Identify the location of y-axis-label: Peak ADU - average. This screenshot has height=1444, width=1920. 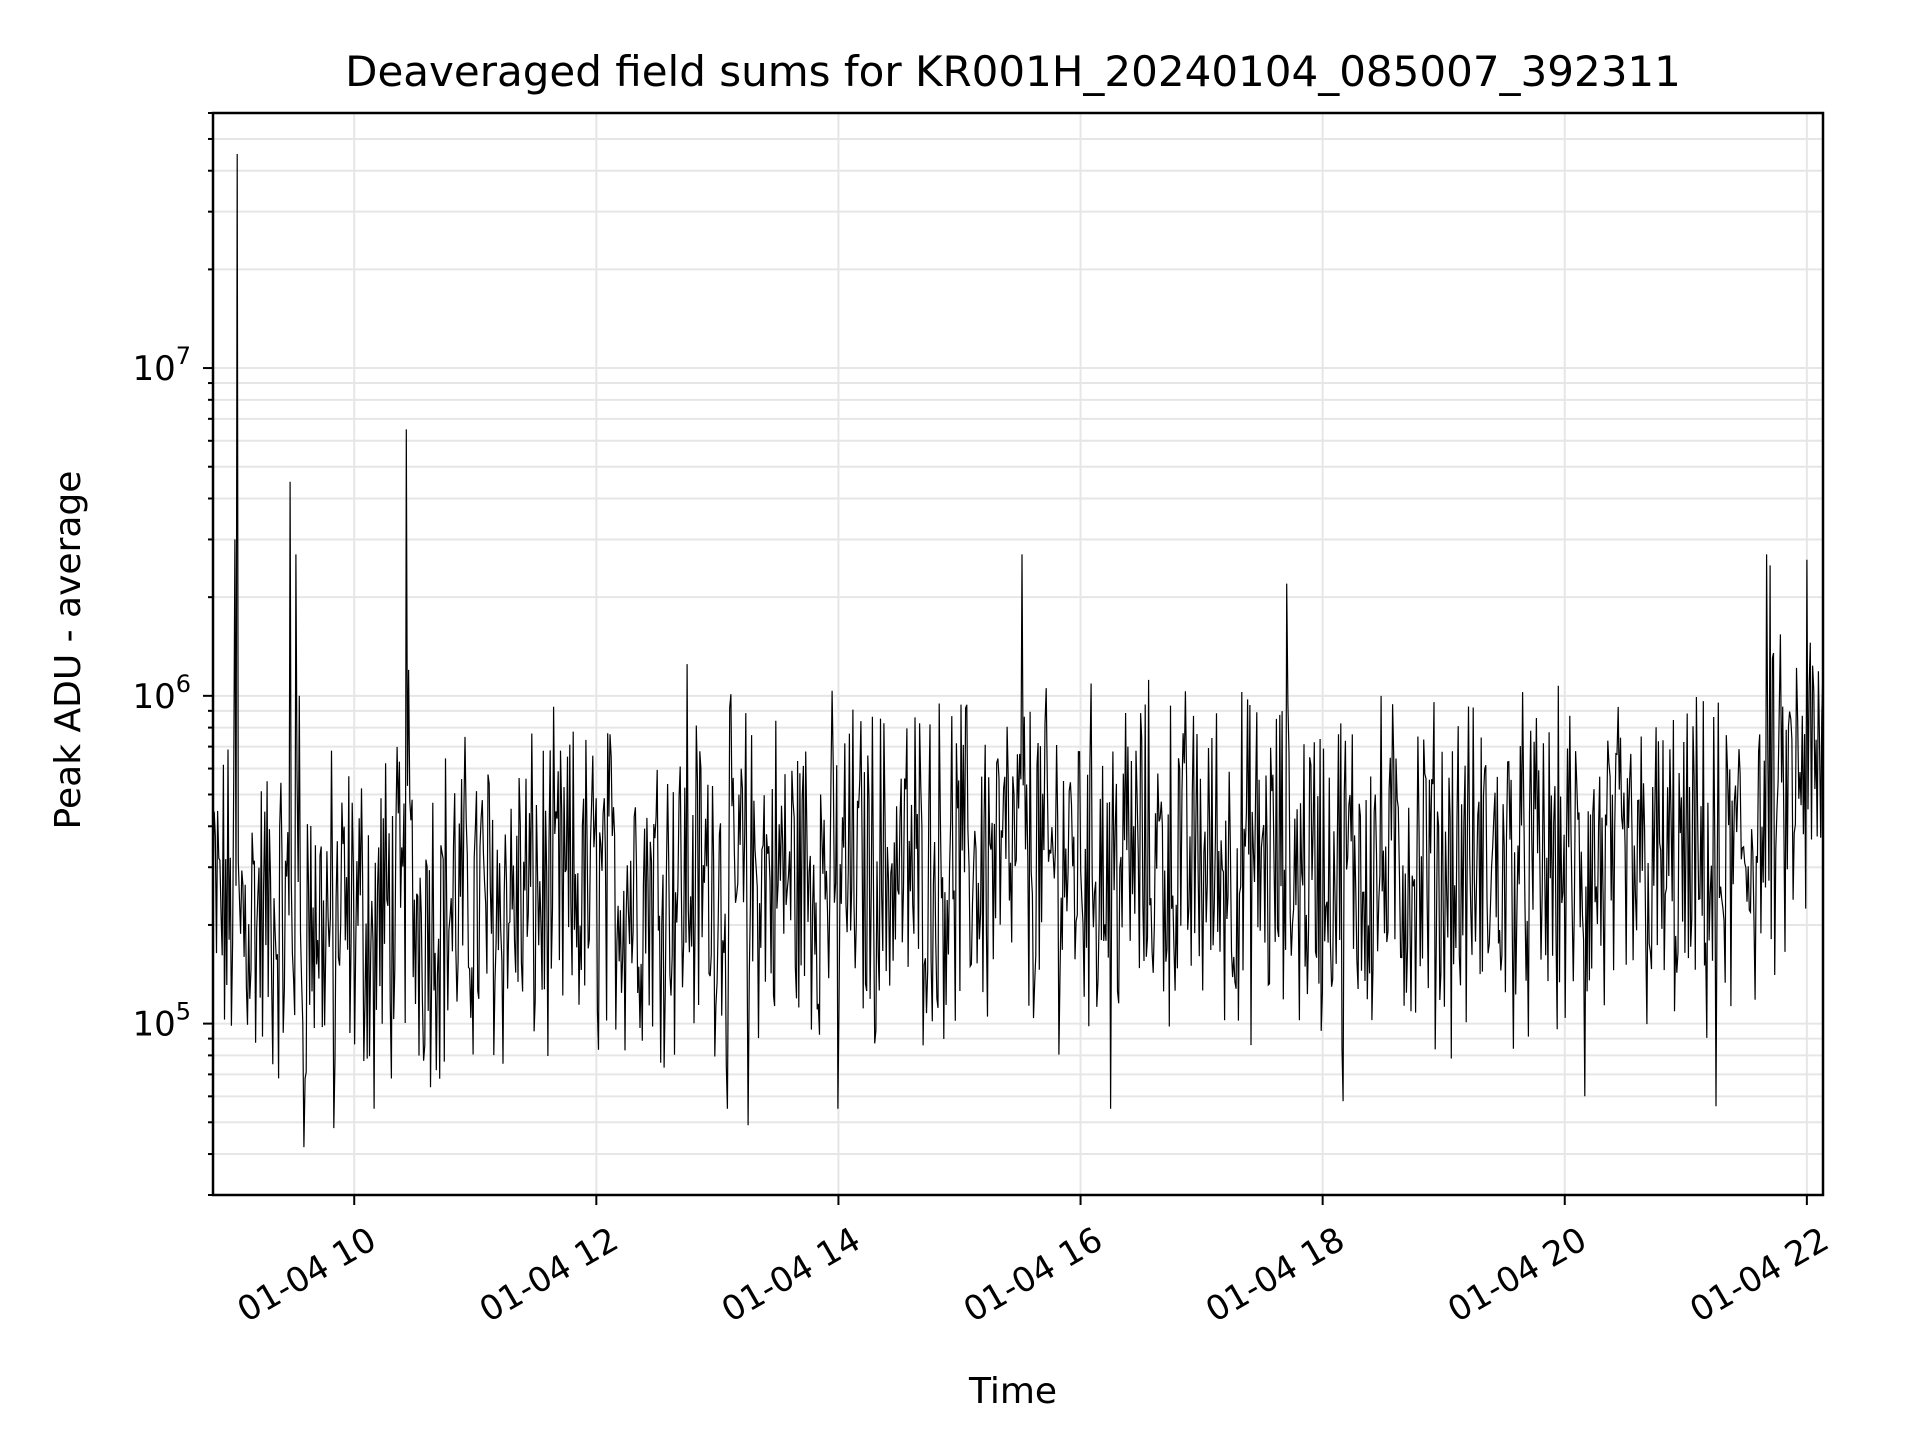
(68, 650).